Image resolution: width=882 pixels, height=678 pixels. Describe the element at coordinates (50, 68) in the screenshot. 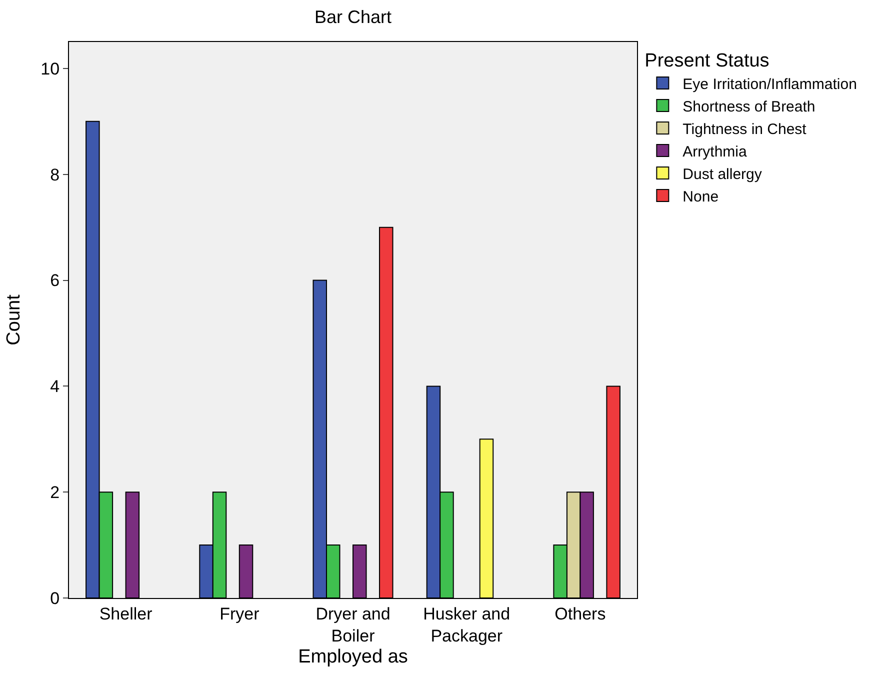

I see `y-tick-label: 10` at that location.